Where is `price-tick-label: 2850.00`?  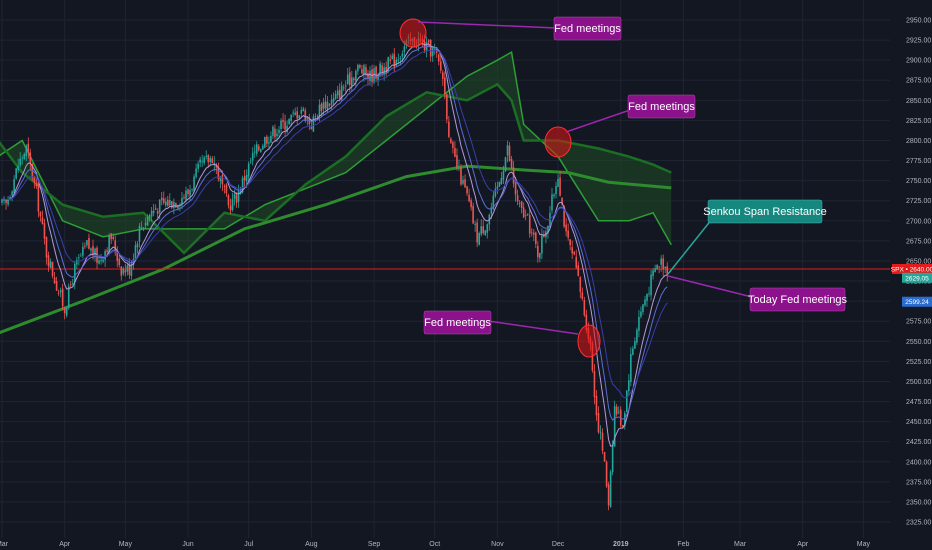
price-tick-label: 2850.00 is located at coordinates (918, 101).